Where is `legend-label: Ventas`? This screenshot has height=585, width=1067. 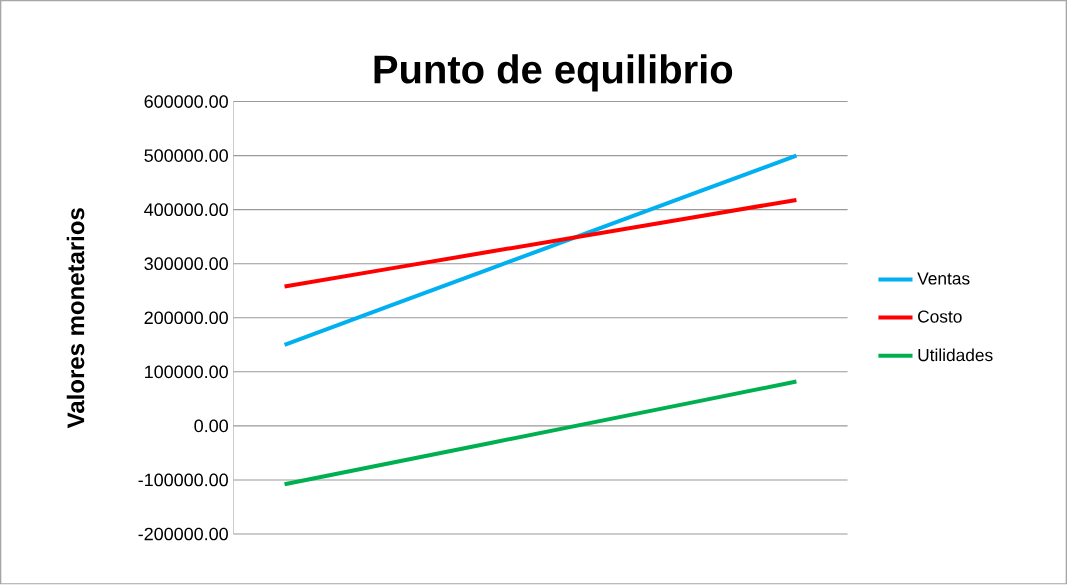
legend-label: Ventas is located at coordinates (943, 278).